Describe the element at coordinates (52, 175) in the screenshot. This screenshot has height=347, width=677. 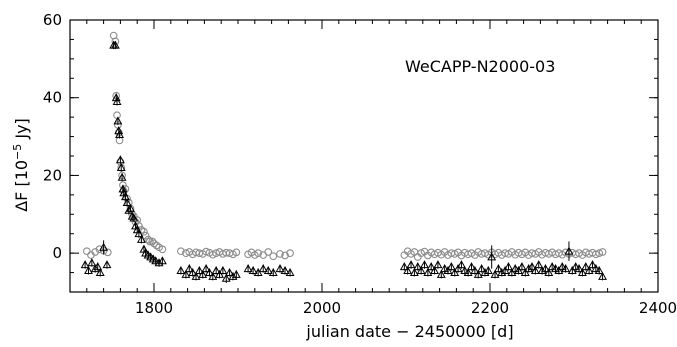
I see `y-tick-label: 20` at that location.